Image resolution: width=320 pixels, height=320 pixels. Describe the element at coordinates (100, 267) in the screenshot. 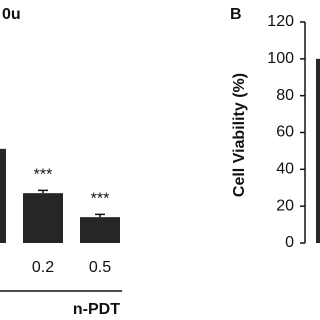

I see `x-tick-label: 0.5` at that location.